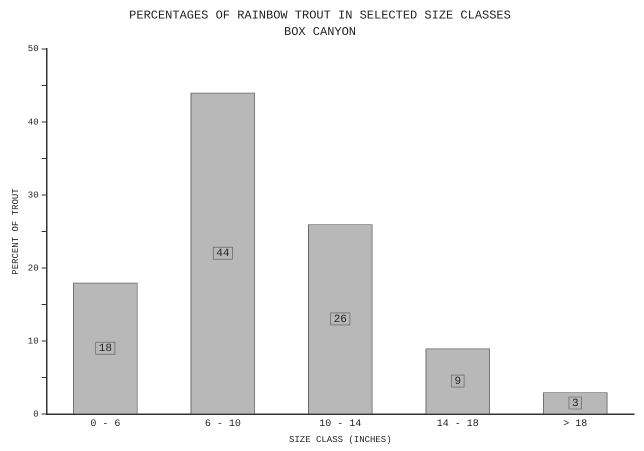 Image resolution: width=644 pixels, height=451 pixels. What do you see at coordinates (105, 424) in the screenshot?
I see `x-tick-label: 0 - 6` at bounding box center [105, 424].